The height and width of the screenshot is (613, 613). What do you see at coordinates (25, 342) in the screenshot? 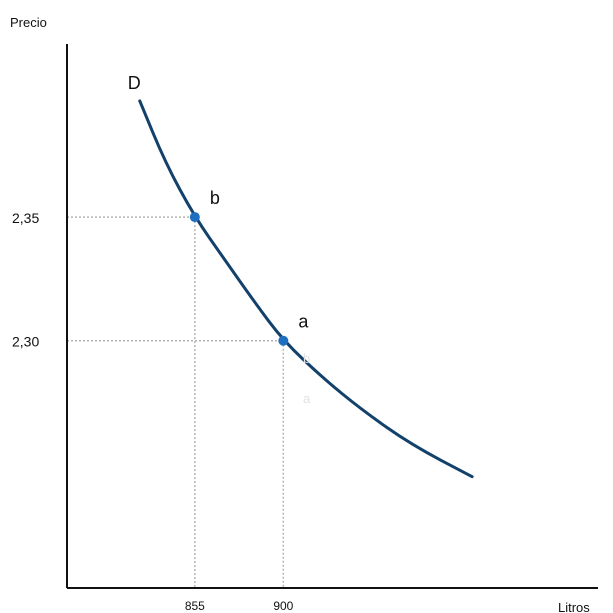
I see `y-tick-label-1: 2,30` at bounding box center [25, 342].